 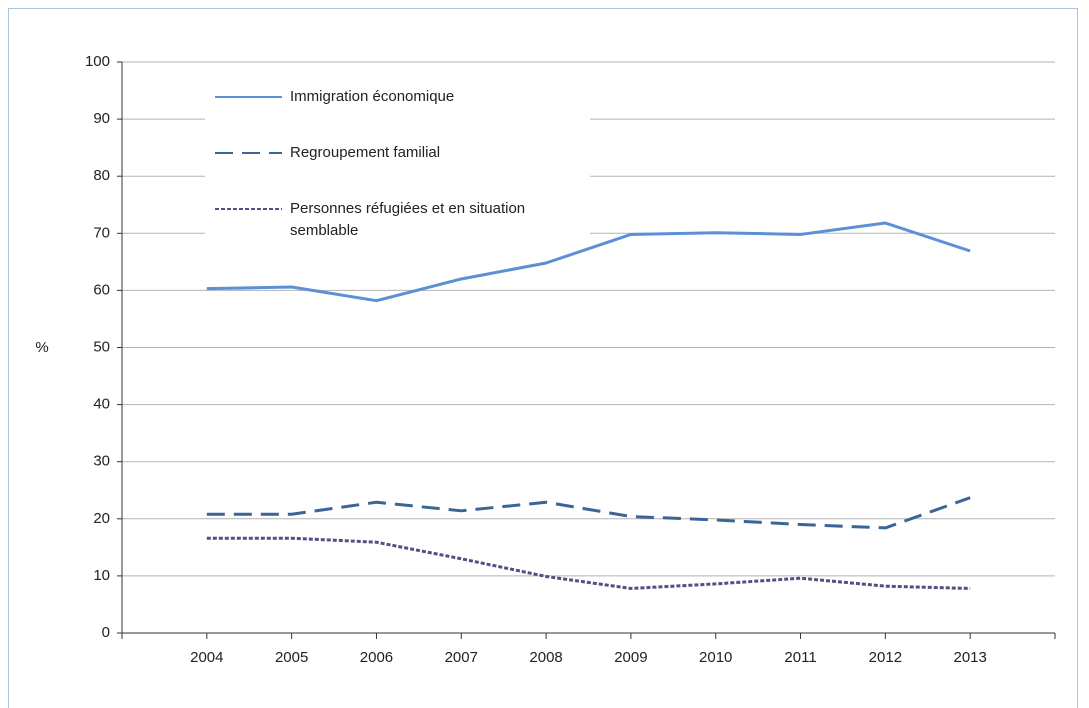 What do you see at coordinates (101, 118) in the screenshot?
I see `y-tick-label: 90` at bounding box center [101, 118].